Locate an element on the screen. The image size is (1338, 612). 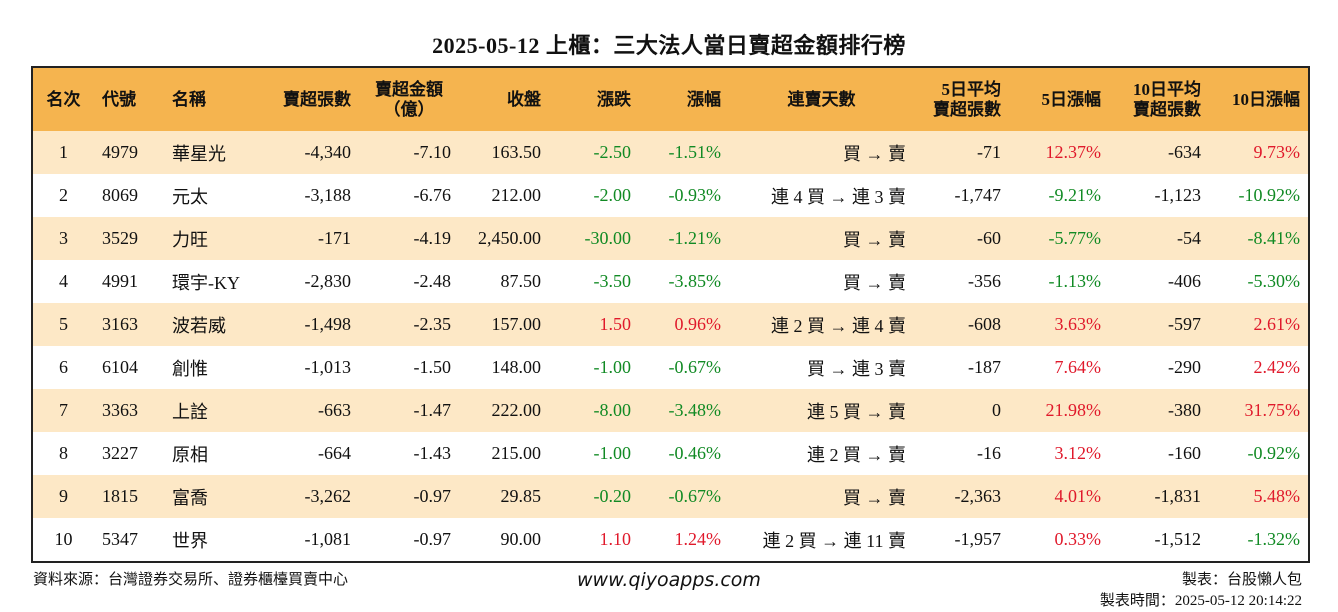
cell-close: 2,450.00 is located at coordinates (509, 238).